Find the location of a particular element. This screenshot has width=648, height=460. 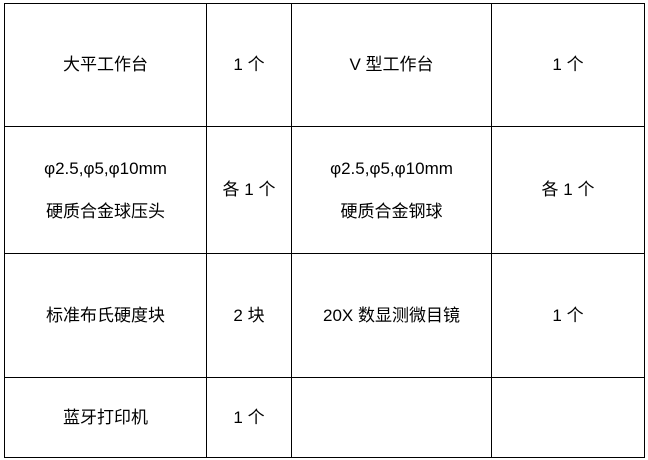

item-name: 大平工作台 is located at coordinates (105, 65).